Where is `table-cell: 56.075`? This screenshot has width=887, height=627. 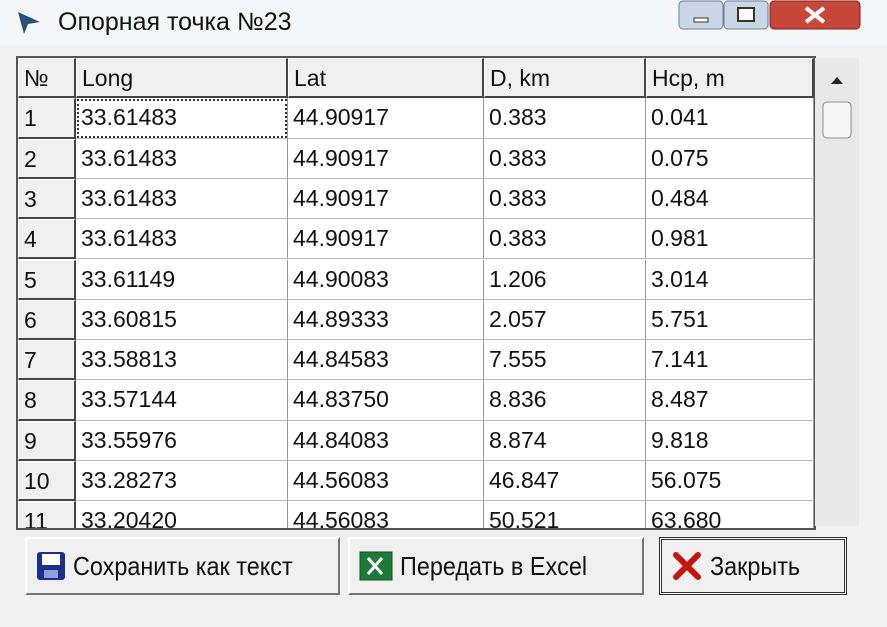
table-cell: 56.075 is located at coordinates (730, 481).